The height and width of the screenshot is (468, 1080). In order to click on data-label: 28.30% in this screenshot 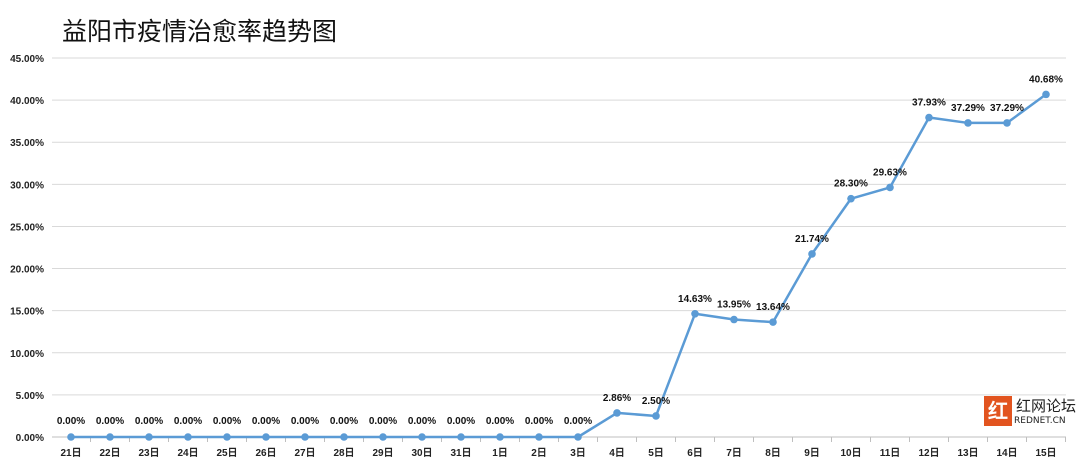, I will do `click(851, 184)`.